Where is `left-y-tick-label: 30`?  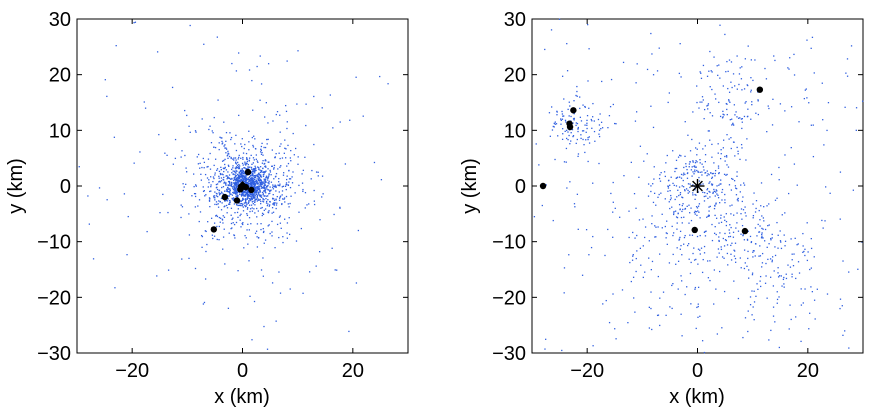
left-y-tick-label: 30 is located at coordinates (60, 20).